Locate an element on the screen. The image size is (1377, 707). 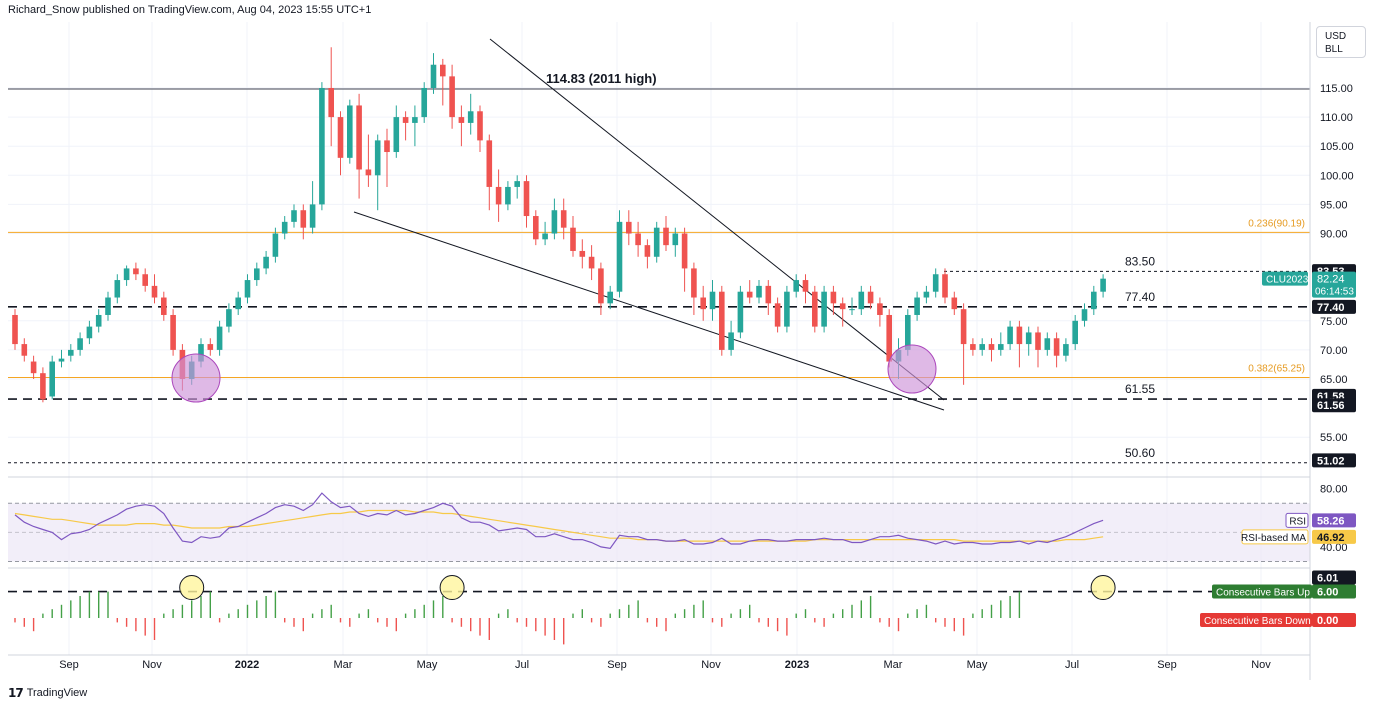
y-tick-label: 65.00 is located at coordinates (1334, 380).